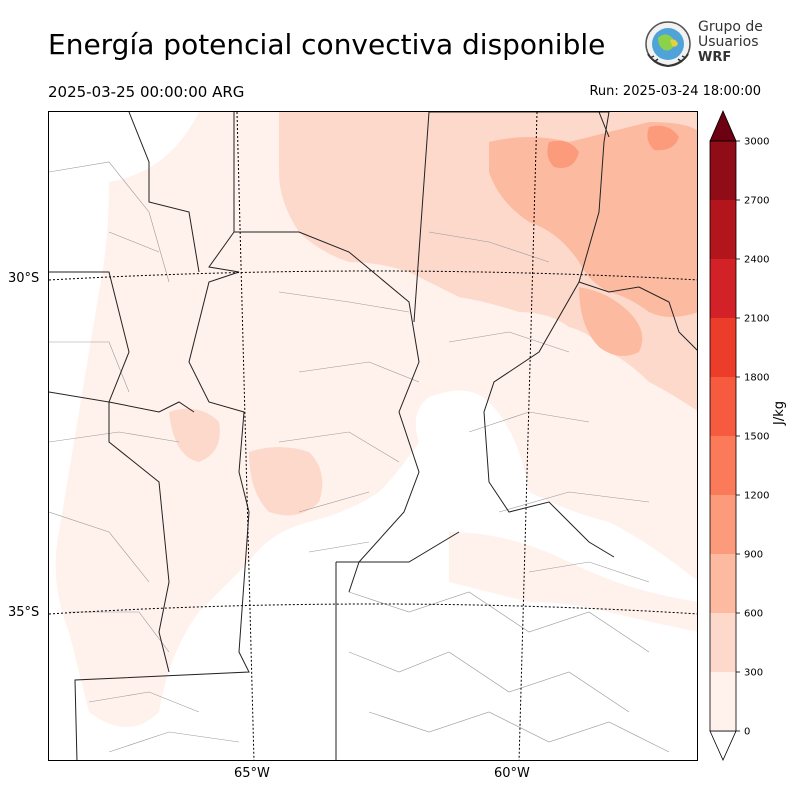 This screenshot has width=800, height=800. I want to click on cape-field-600-b, so click(611, 321).